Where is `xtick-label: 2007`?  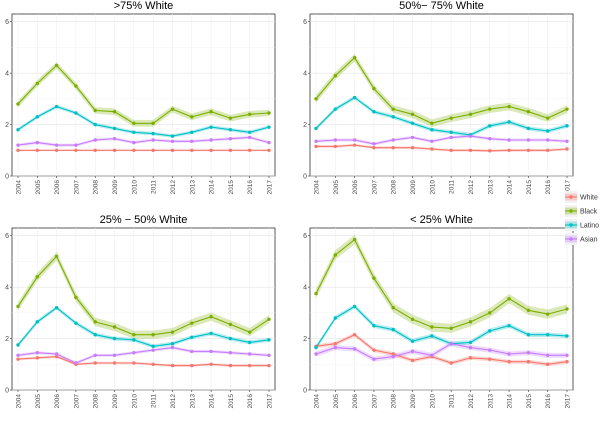
xtick-label: 2007 is located at coordinates (76, 401).